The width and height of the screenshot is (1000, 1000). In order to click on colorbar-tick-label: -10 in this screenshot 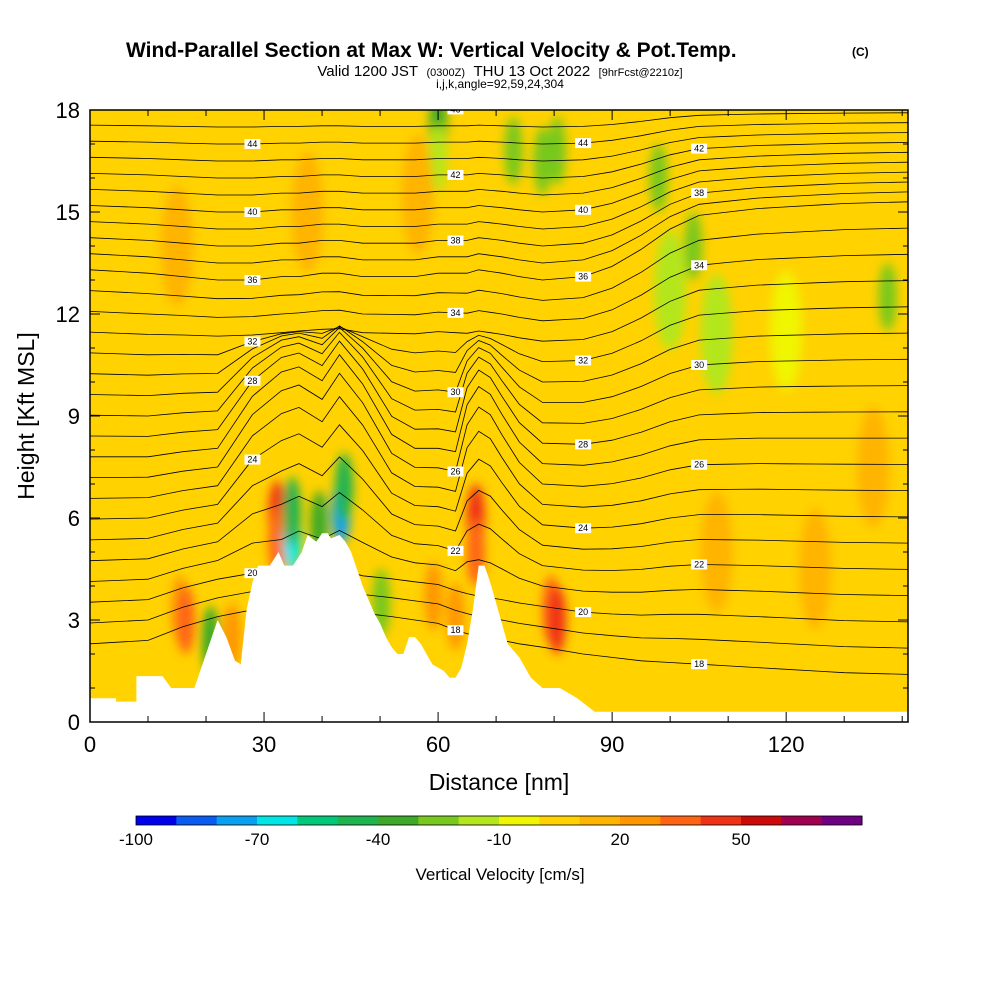, I will do `click(499, 839)`.